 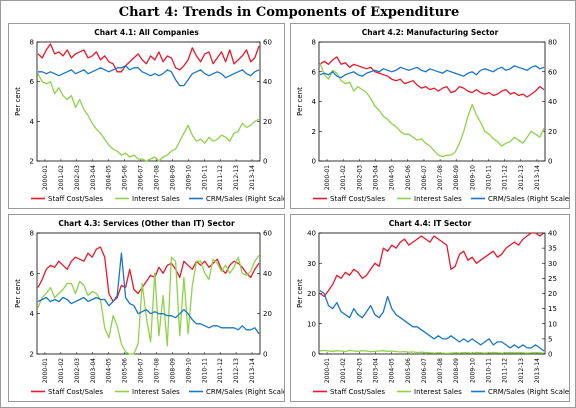 What do you see at coordinates (550, 339) in the screenshot?
I see `y2-tick-label: 5` at bounding box center [550, 339].